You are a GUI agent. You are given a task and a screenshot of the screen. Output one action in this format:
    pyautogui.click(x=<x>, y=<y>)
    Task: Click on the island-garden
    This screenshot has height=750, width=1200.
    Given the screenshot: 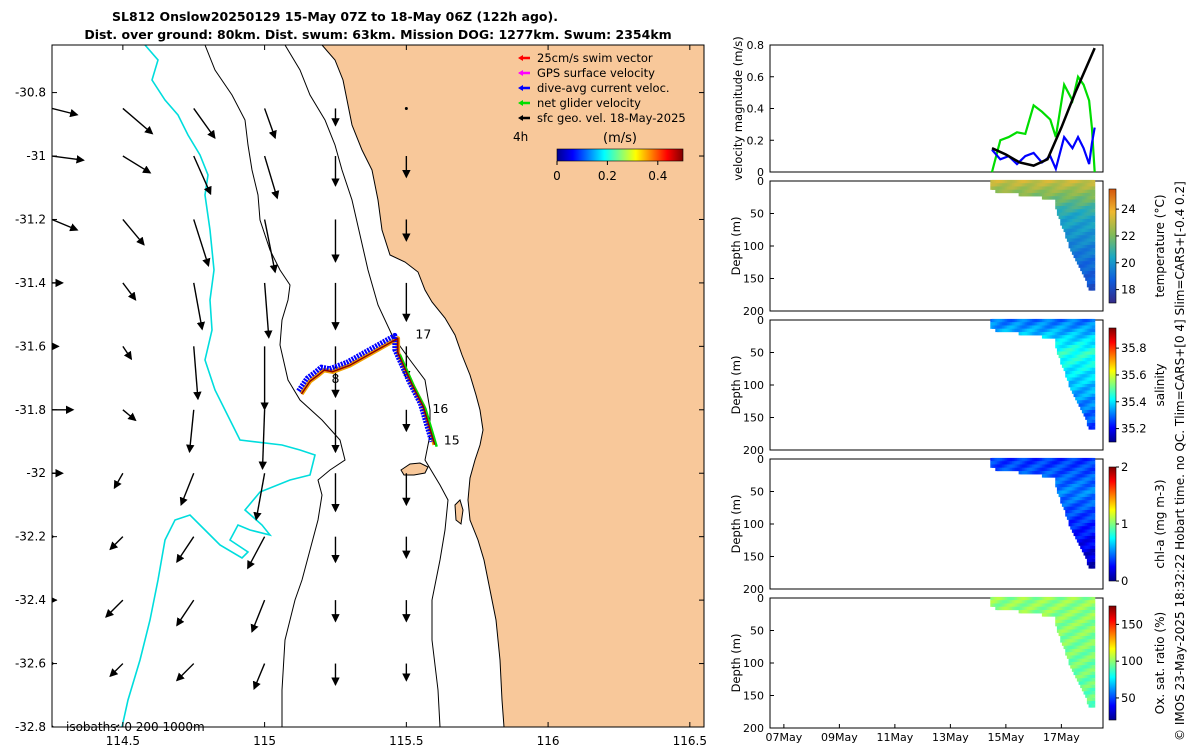 What is the action you would take?
    pyautogui.click(x=459, y=512)
    